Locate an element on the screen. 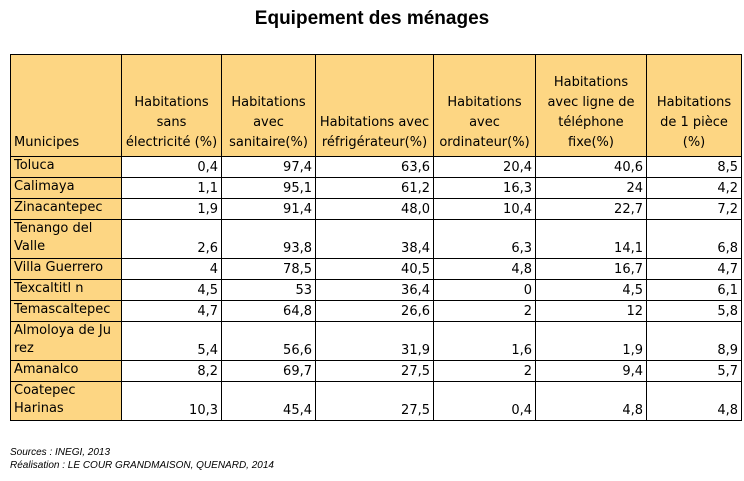 This screenshot has height=481, width=744. column-header-sanitaire: Habitations avec sanitaire(%) is located at coordinates (268, 105).